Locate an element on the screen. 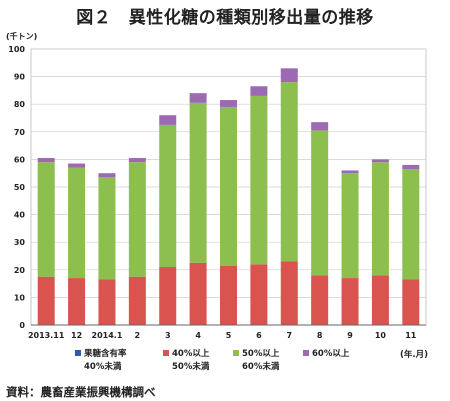 The image size is (450, 401). y-tick-label: 90 is located at coordinates (20, 77).